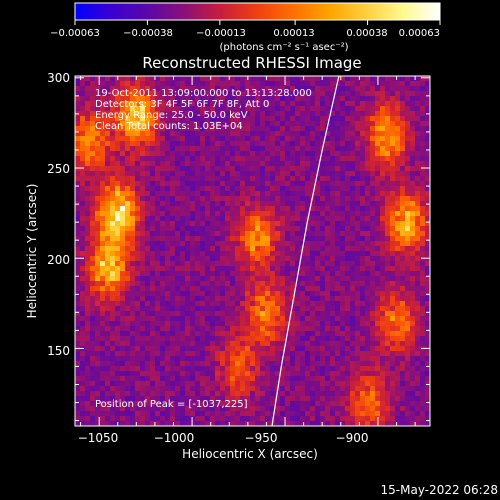  What do you see at coordinates (366, 33) in the screenshot?
I see `colorbar-tick-label: 0.00038` at bounding box center [366, 33].